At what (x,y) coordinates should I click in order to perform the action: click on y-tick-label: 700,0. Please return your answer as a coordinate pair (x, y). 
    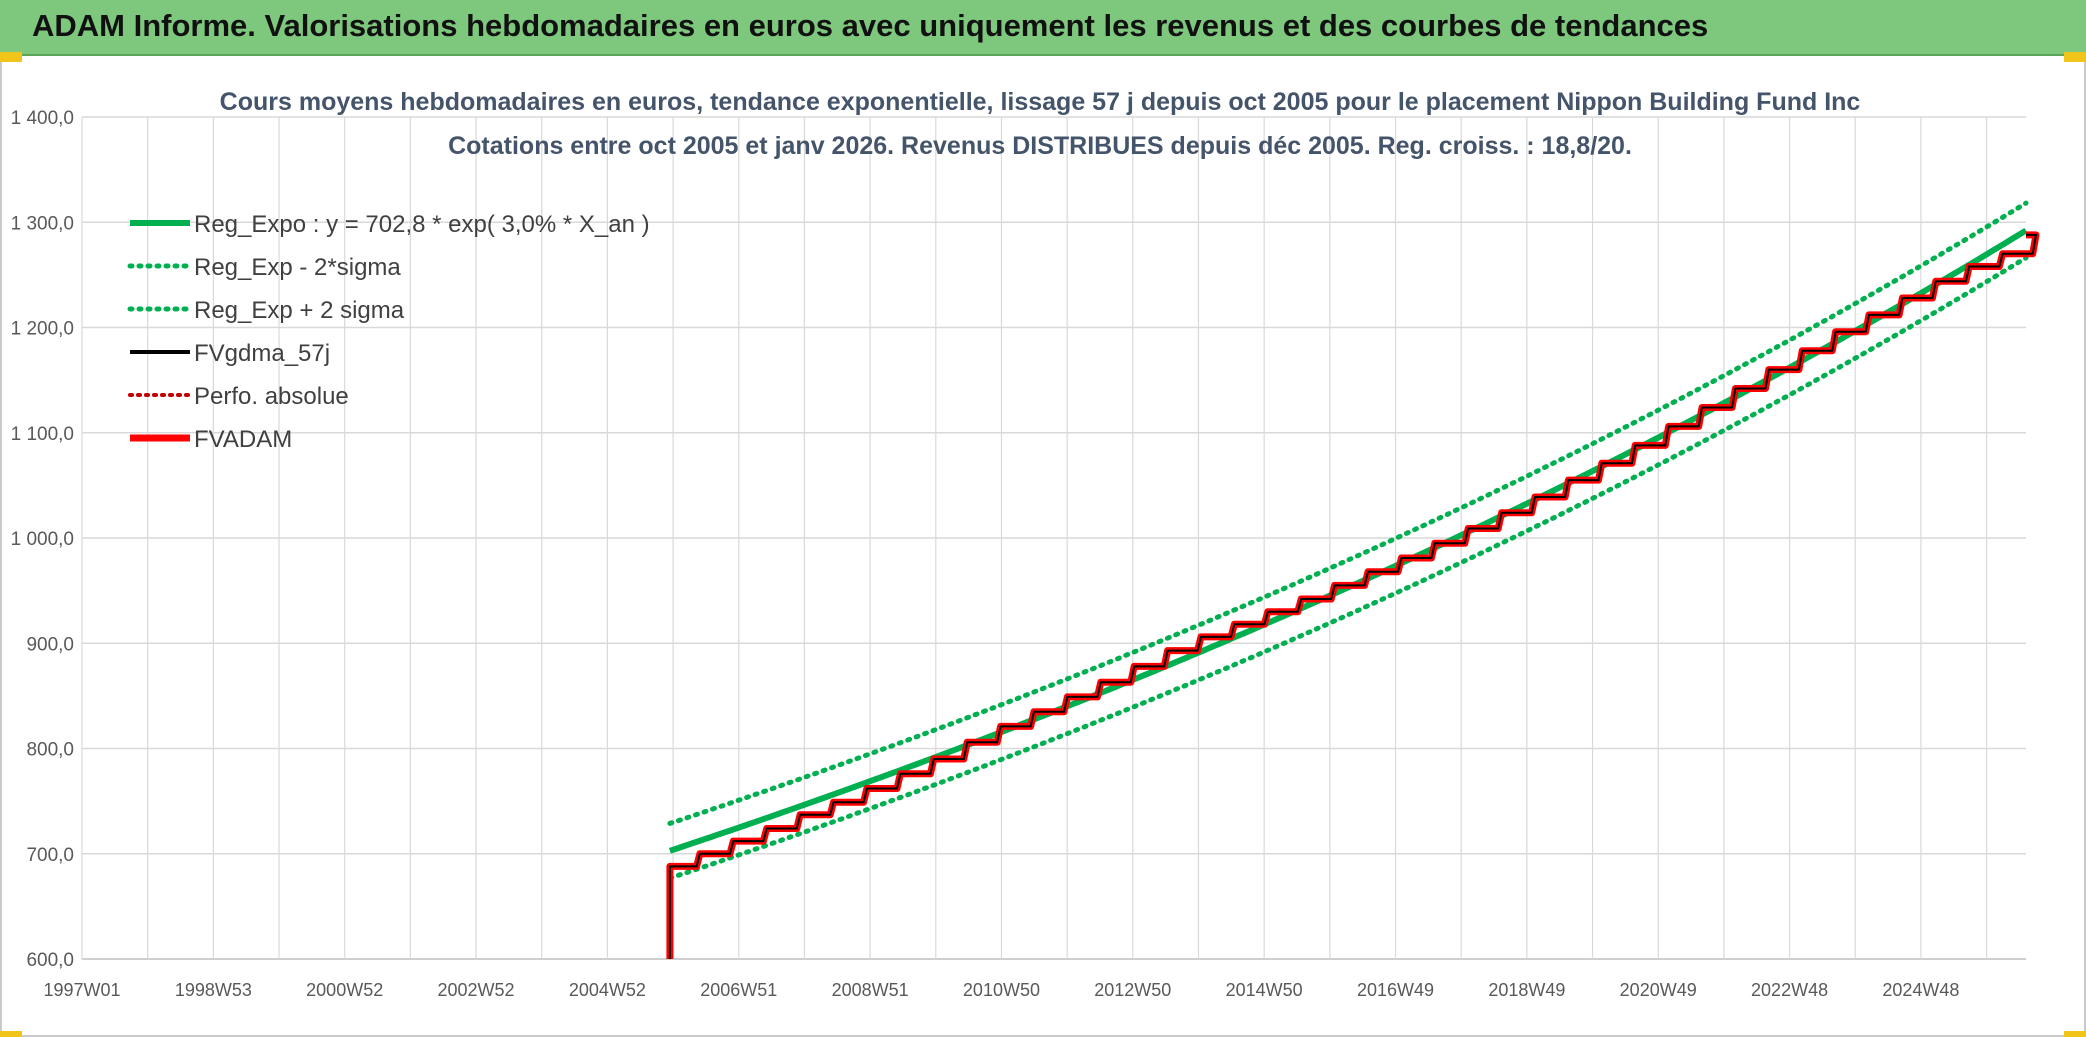
    Looking at the image, I should click on (50, 855).